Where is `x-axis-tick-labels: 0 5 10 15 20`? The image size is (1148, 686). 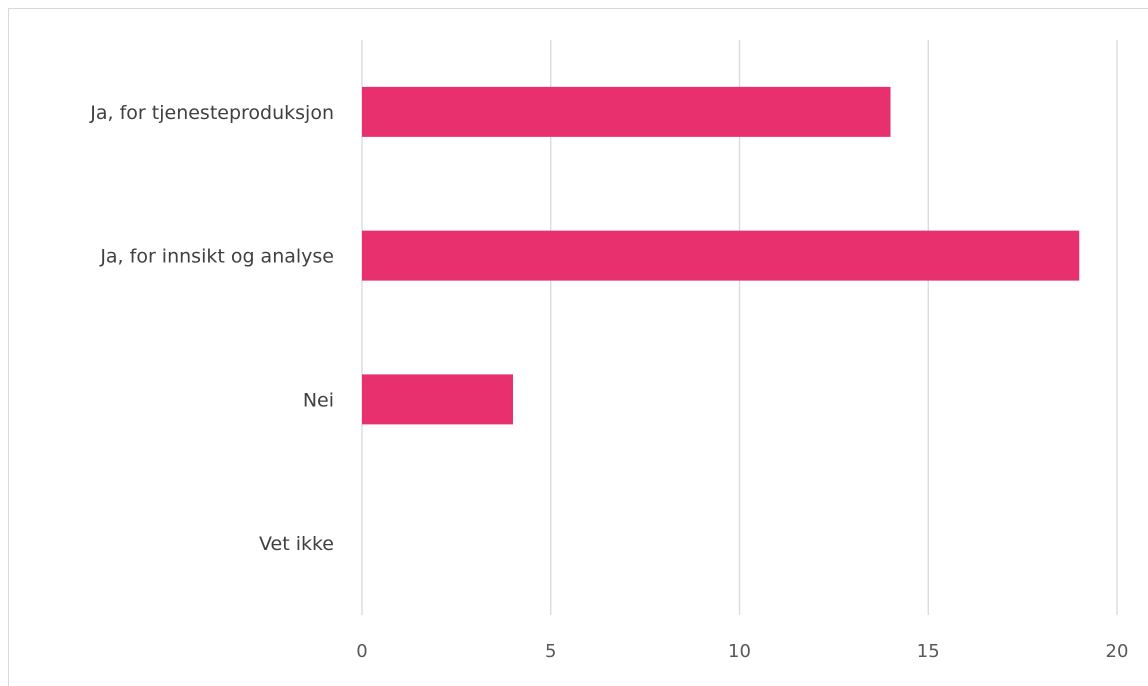
x-axis-tick-labels: 0 5 10 15 20 is located at coordinates (742, 651).